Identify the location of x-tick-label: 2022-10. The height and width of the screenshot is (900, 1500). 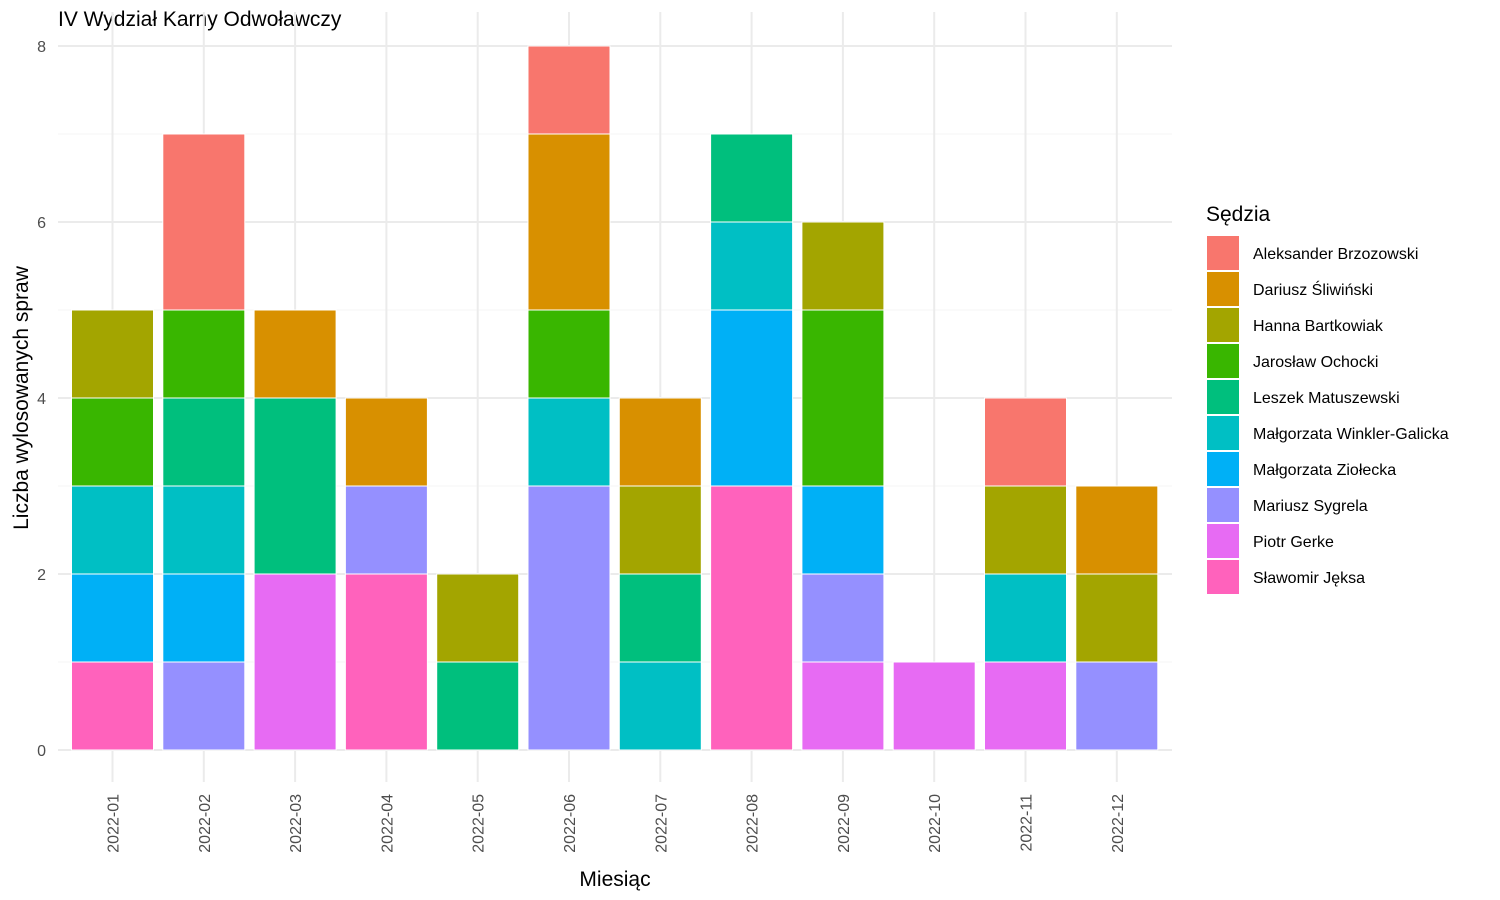
(935, 823).